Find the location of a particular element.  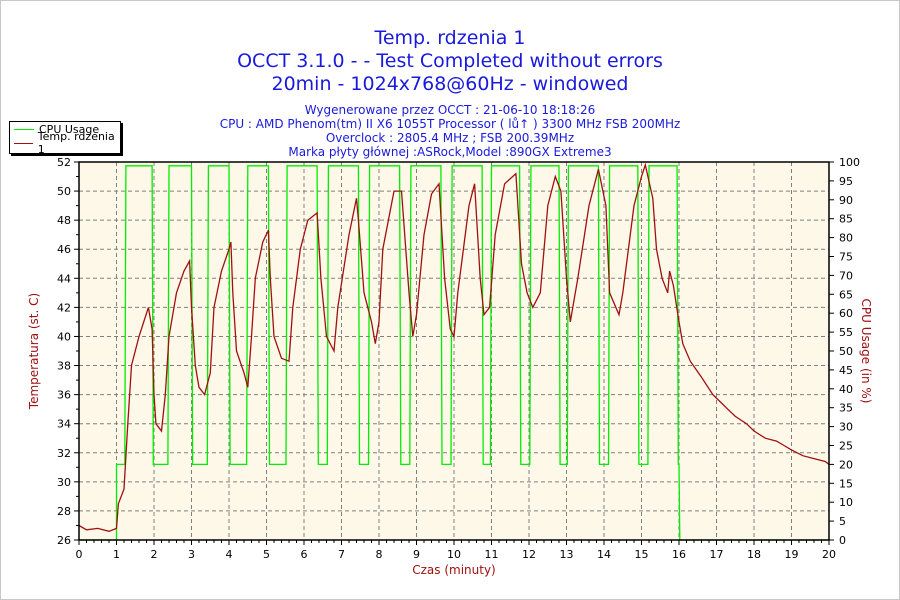

x-tick-label: 7 is located at coordinates (341, 554).